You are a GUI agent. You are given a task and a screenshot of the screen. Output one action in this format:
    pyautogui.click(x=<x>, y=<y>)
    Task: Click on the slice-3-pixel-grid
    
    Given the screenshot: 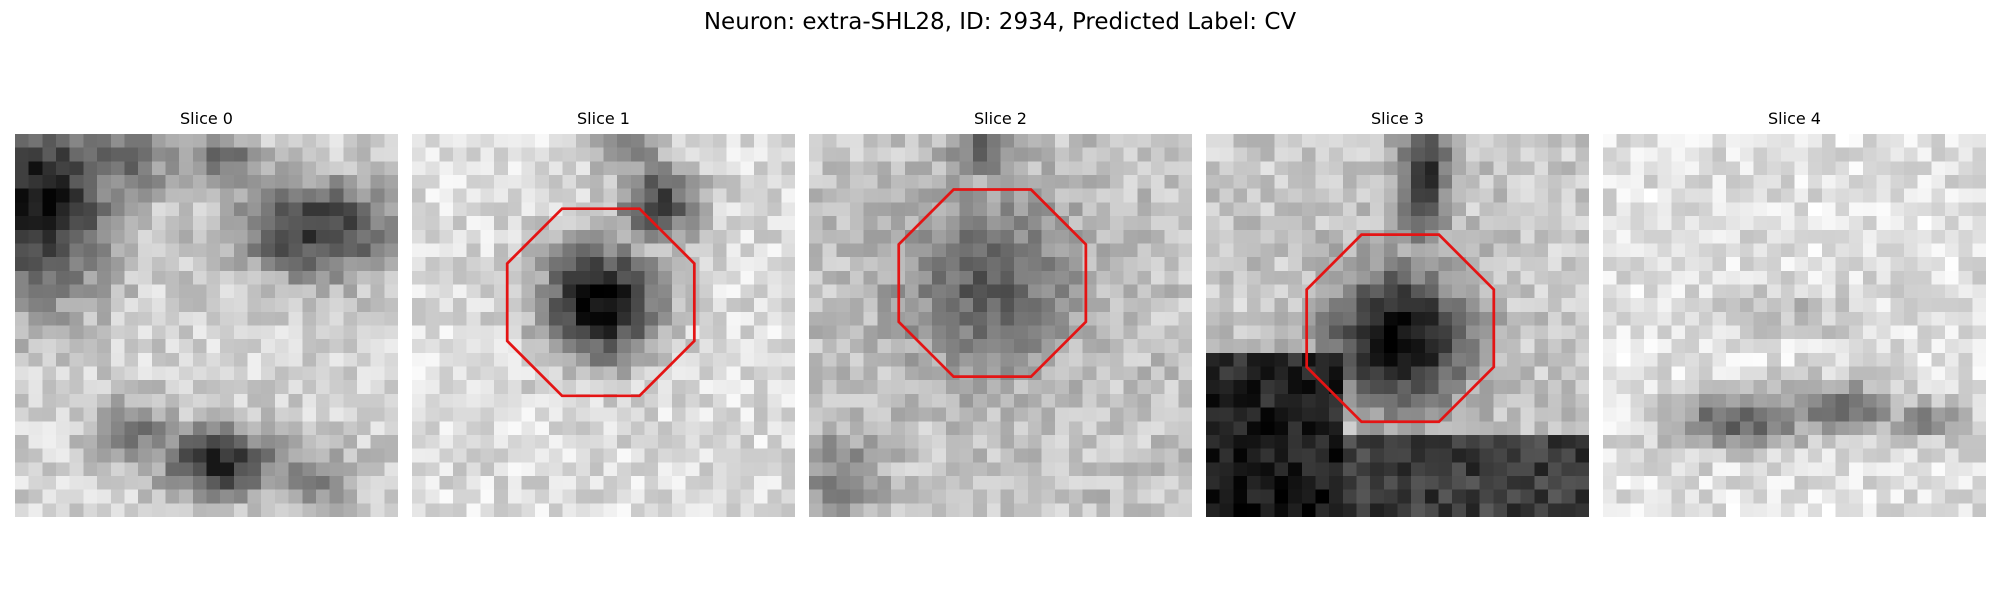 What is the action you would take?
    pyautogui.click(x=1397, y=325)
    